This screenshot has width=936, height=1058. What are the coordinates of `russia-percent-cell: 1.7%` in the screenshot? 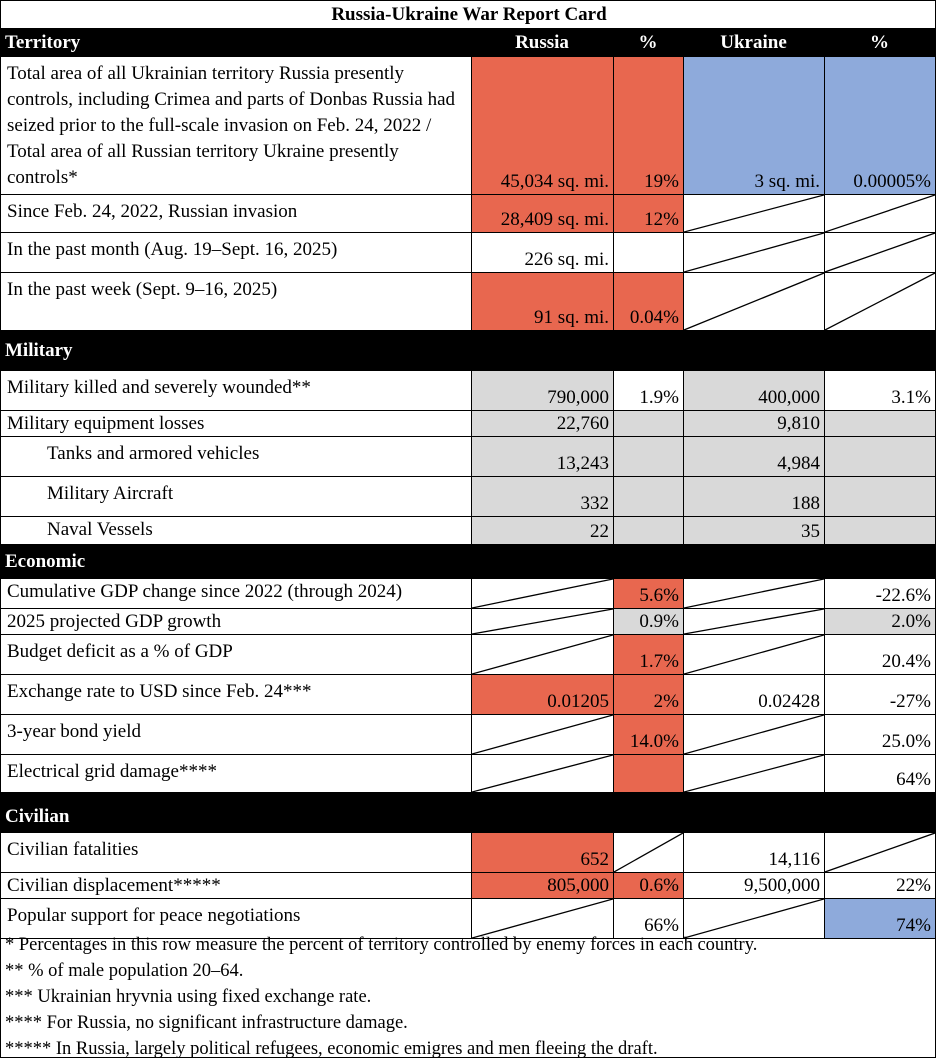 It's located at (648, 654).